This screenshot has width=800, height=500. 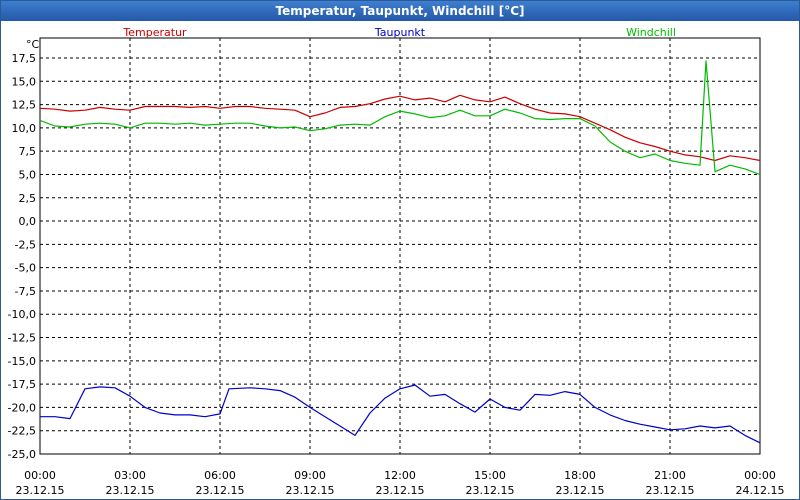 I want to click on y-tick-label: 17,5, so click(x=24, y=58).